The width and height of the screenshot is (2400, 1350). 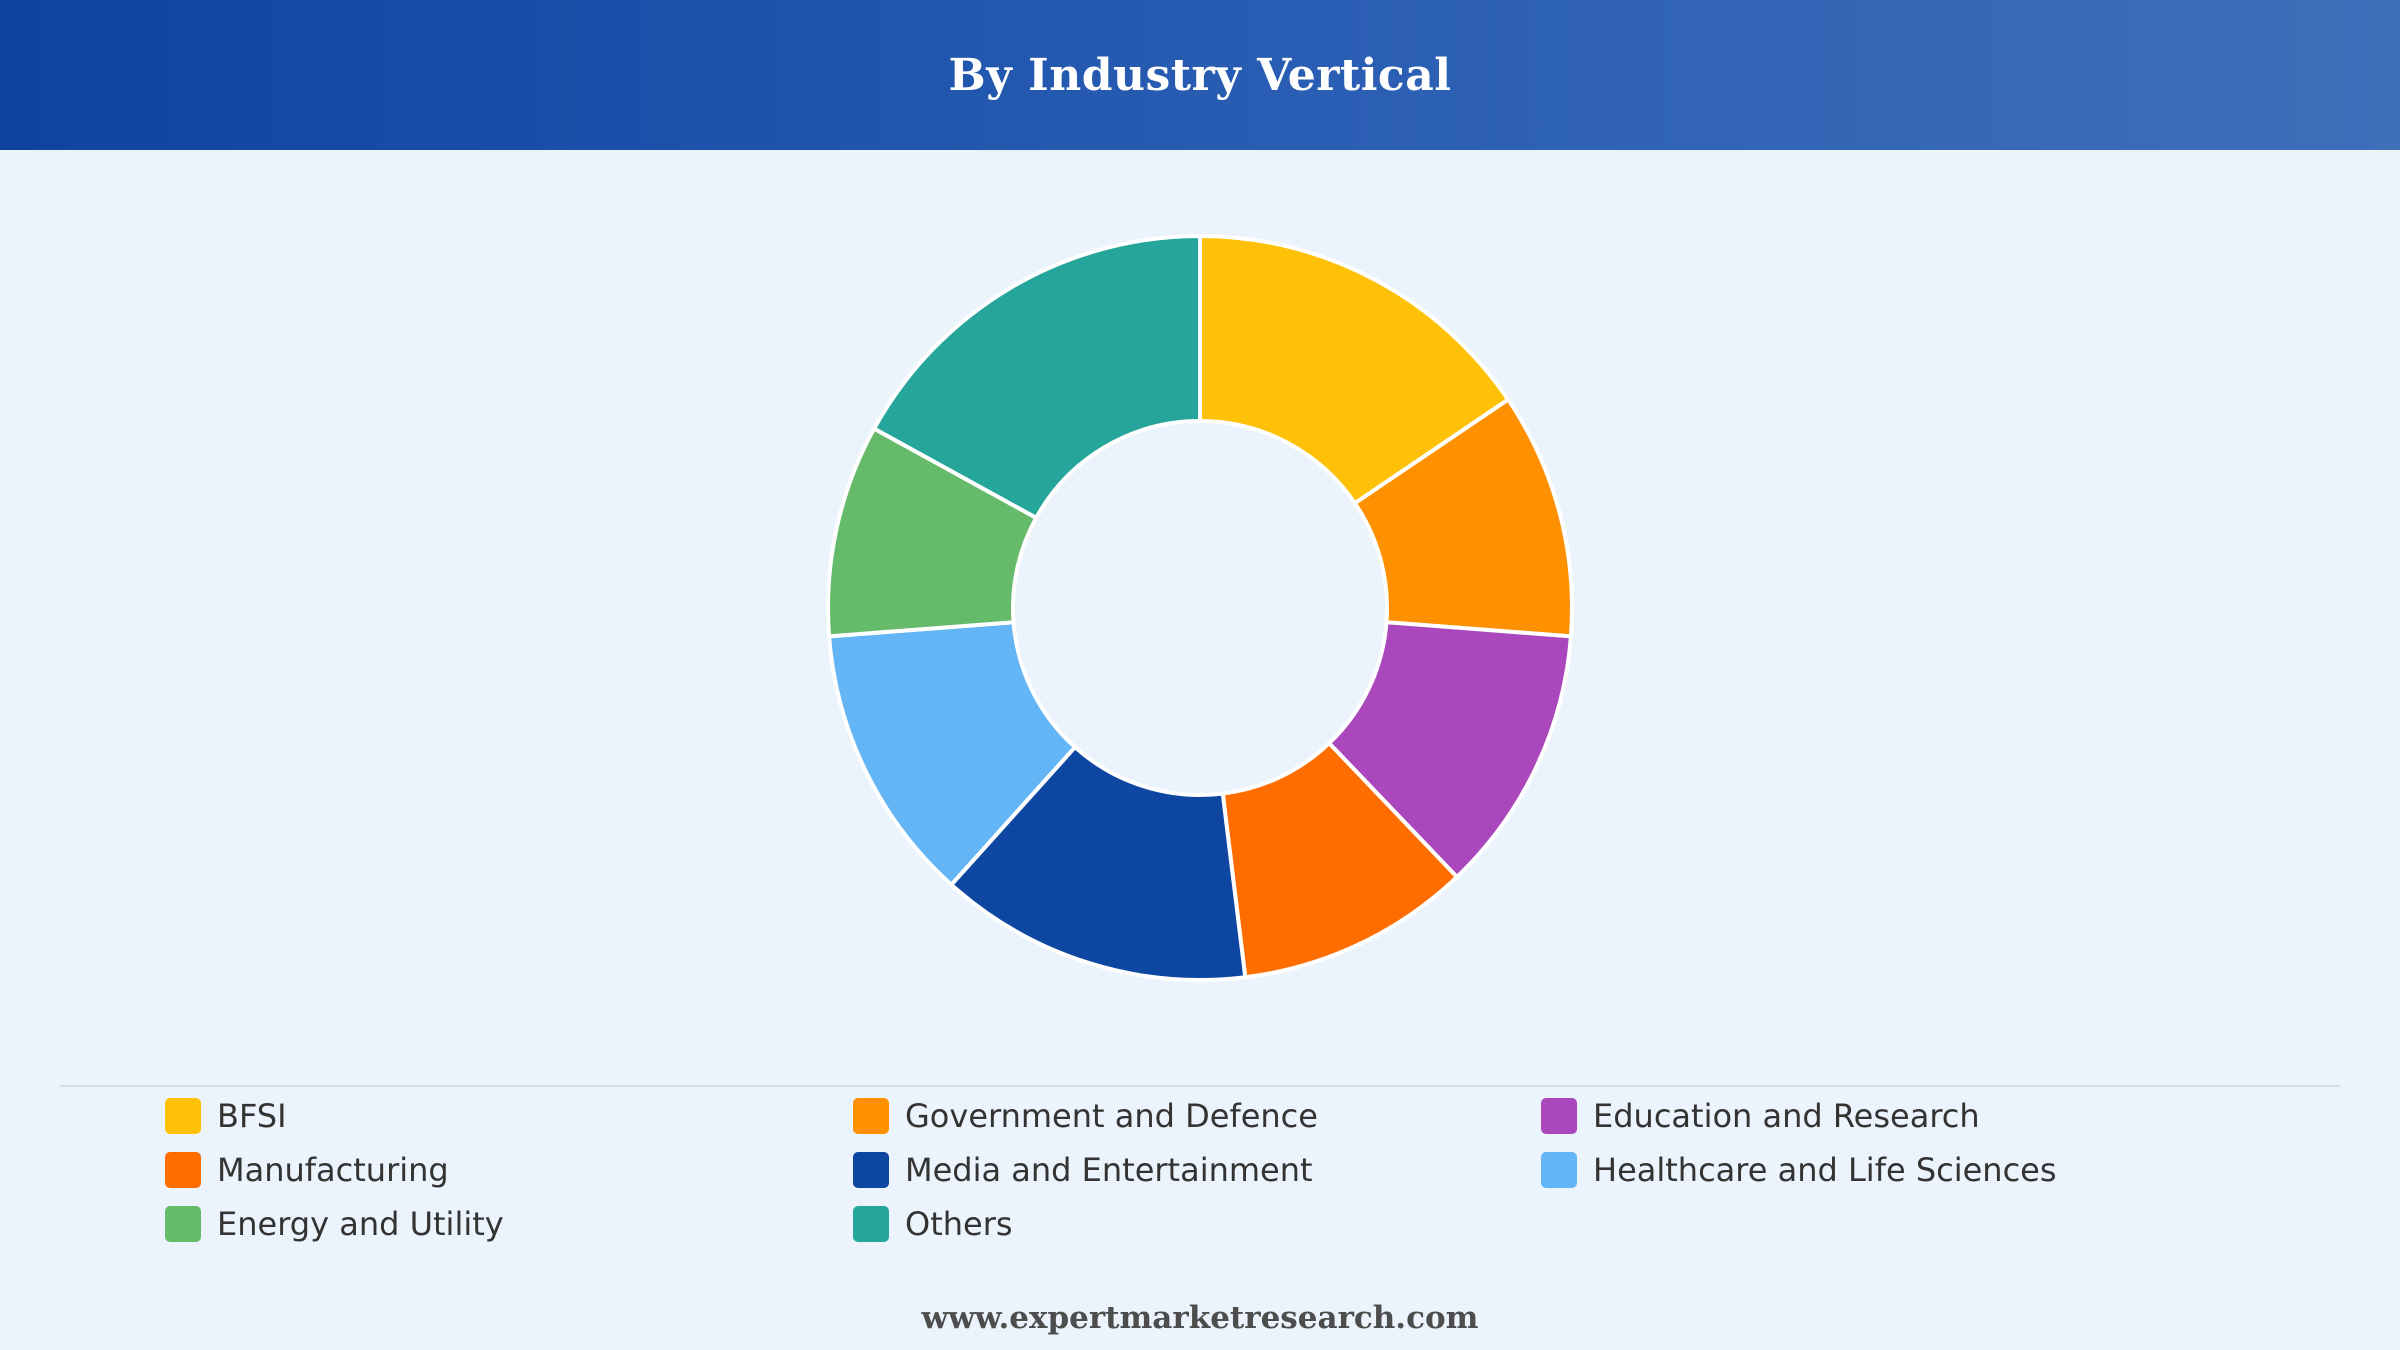 I want to click on legend-label: Media and Entertainment, so click(x=1109, y=1170).